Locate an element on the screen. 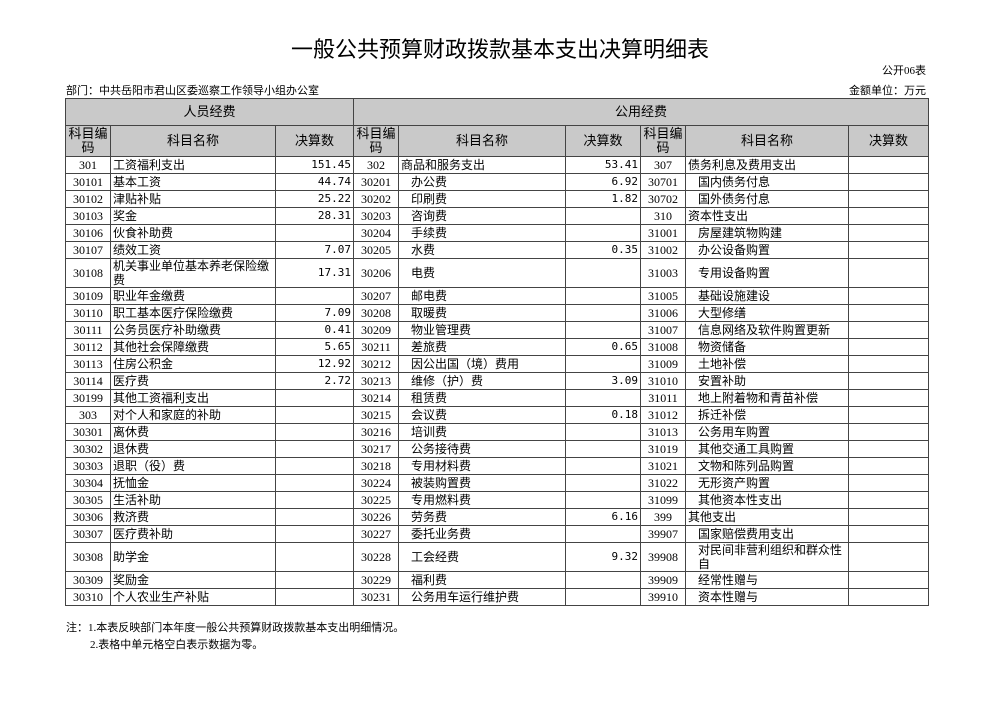 Image resolution: width=1000 pixels, height=706 pixels. code-cell: 31013 is located at coordinates (663, 432).